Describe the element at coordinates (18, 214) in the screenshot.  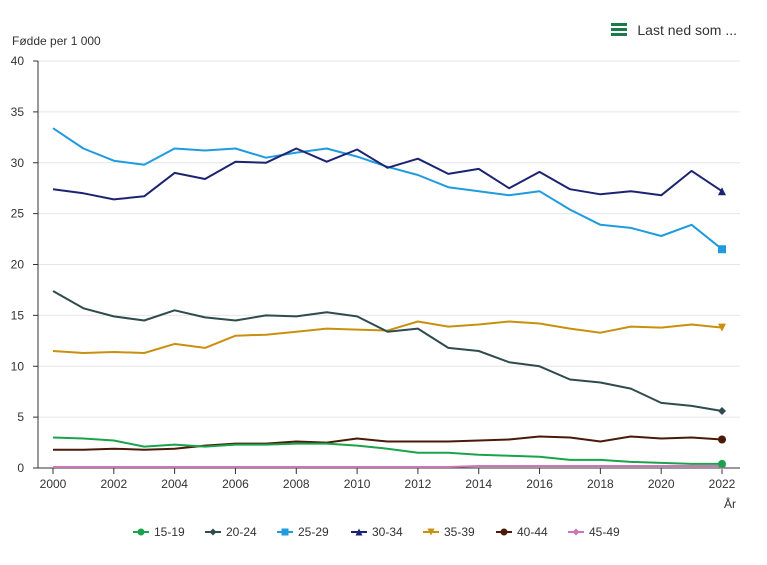
I see `y-tick-label: 25` at that location.